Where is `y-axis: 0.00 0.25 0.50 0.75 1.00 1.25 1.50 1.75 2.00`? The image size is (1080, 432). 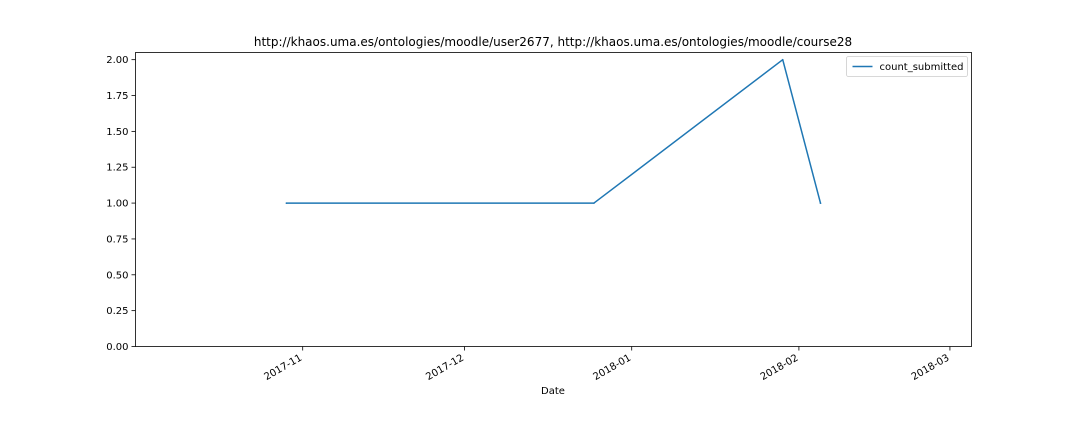 y-axis: 0.00 0.25 0.50 0.75 1.00 1.25 1.50 1.75 2.00 is located at coordinates (121, 204).